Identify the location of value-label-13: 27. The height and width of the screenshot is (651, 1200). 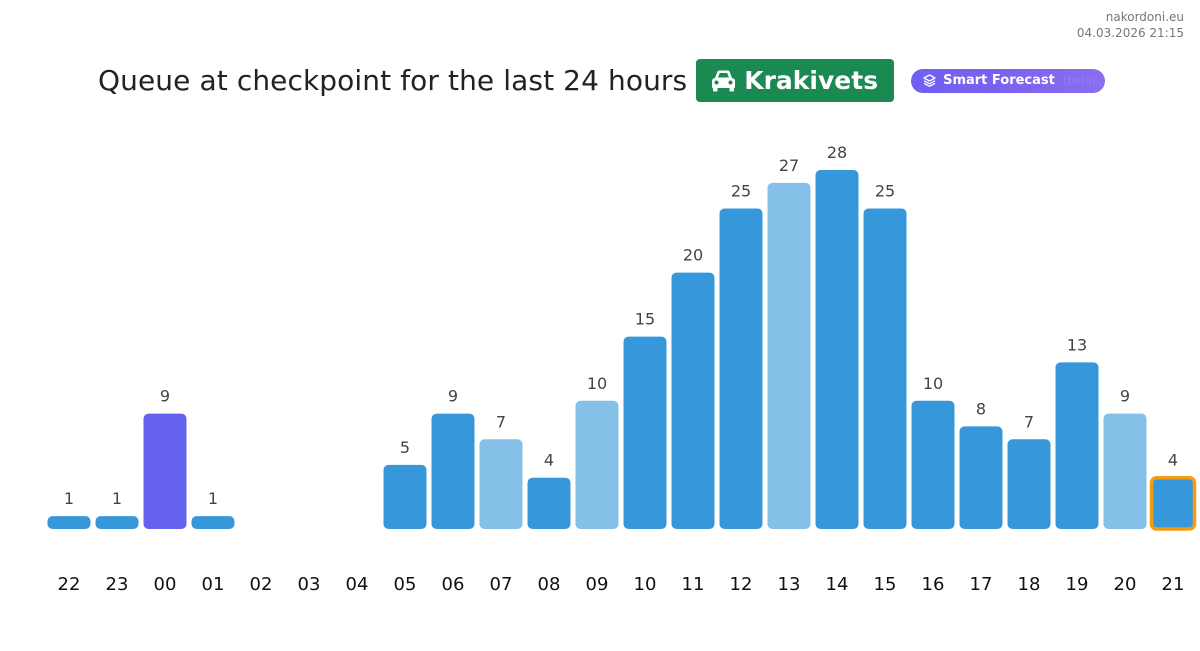
(789, 165).